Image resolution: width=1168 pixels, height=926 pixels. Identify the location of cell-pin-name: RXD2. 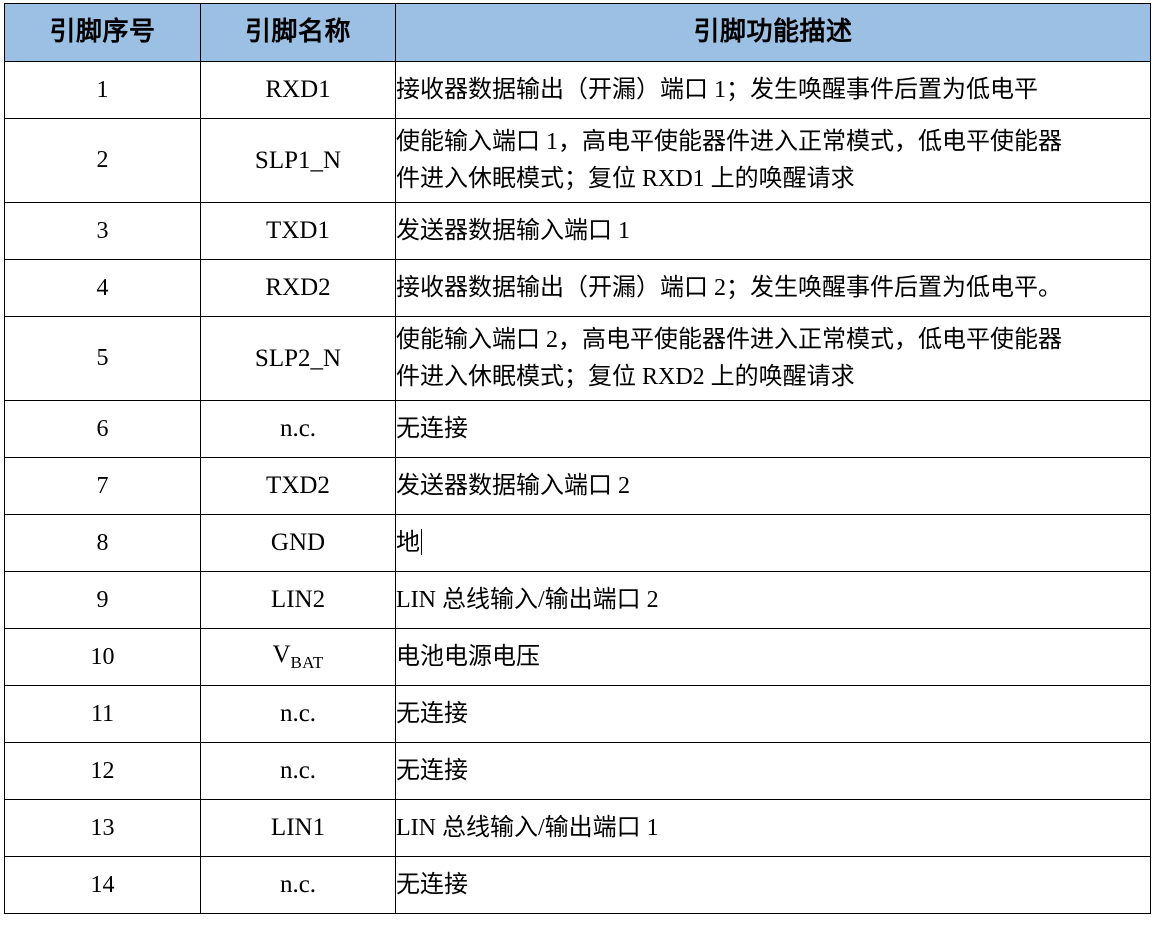
(298, 288).